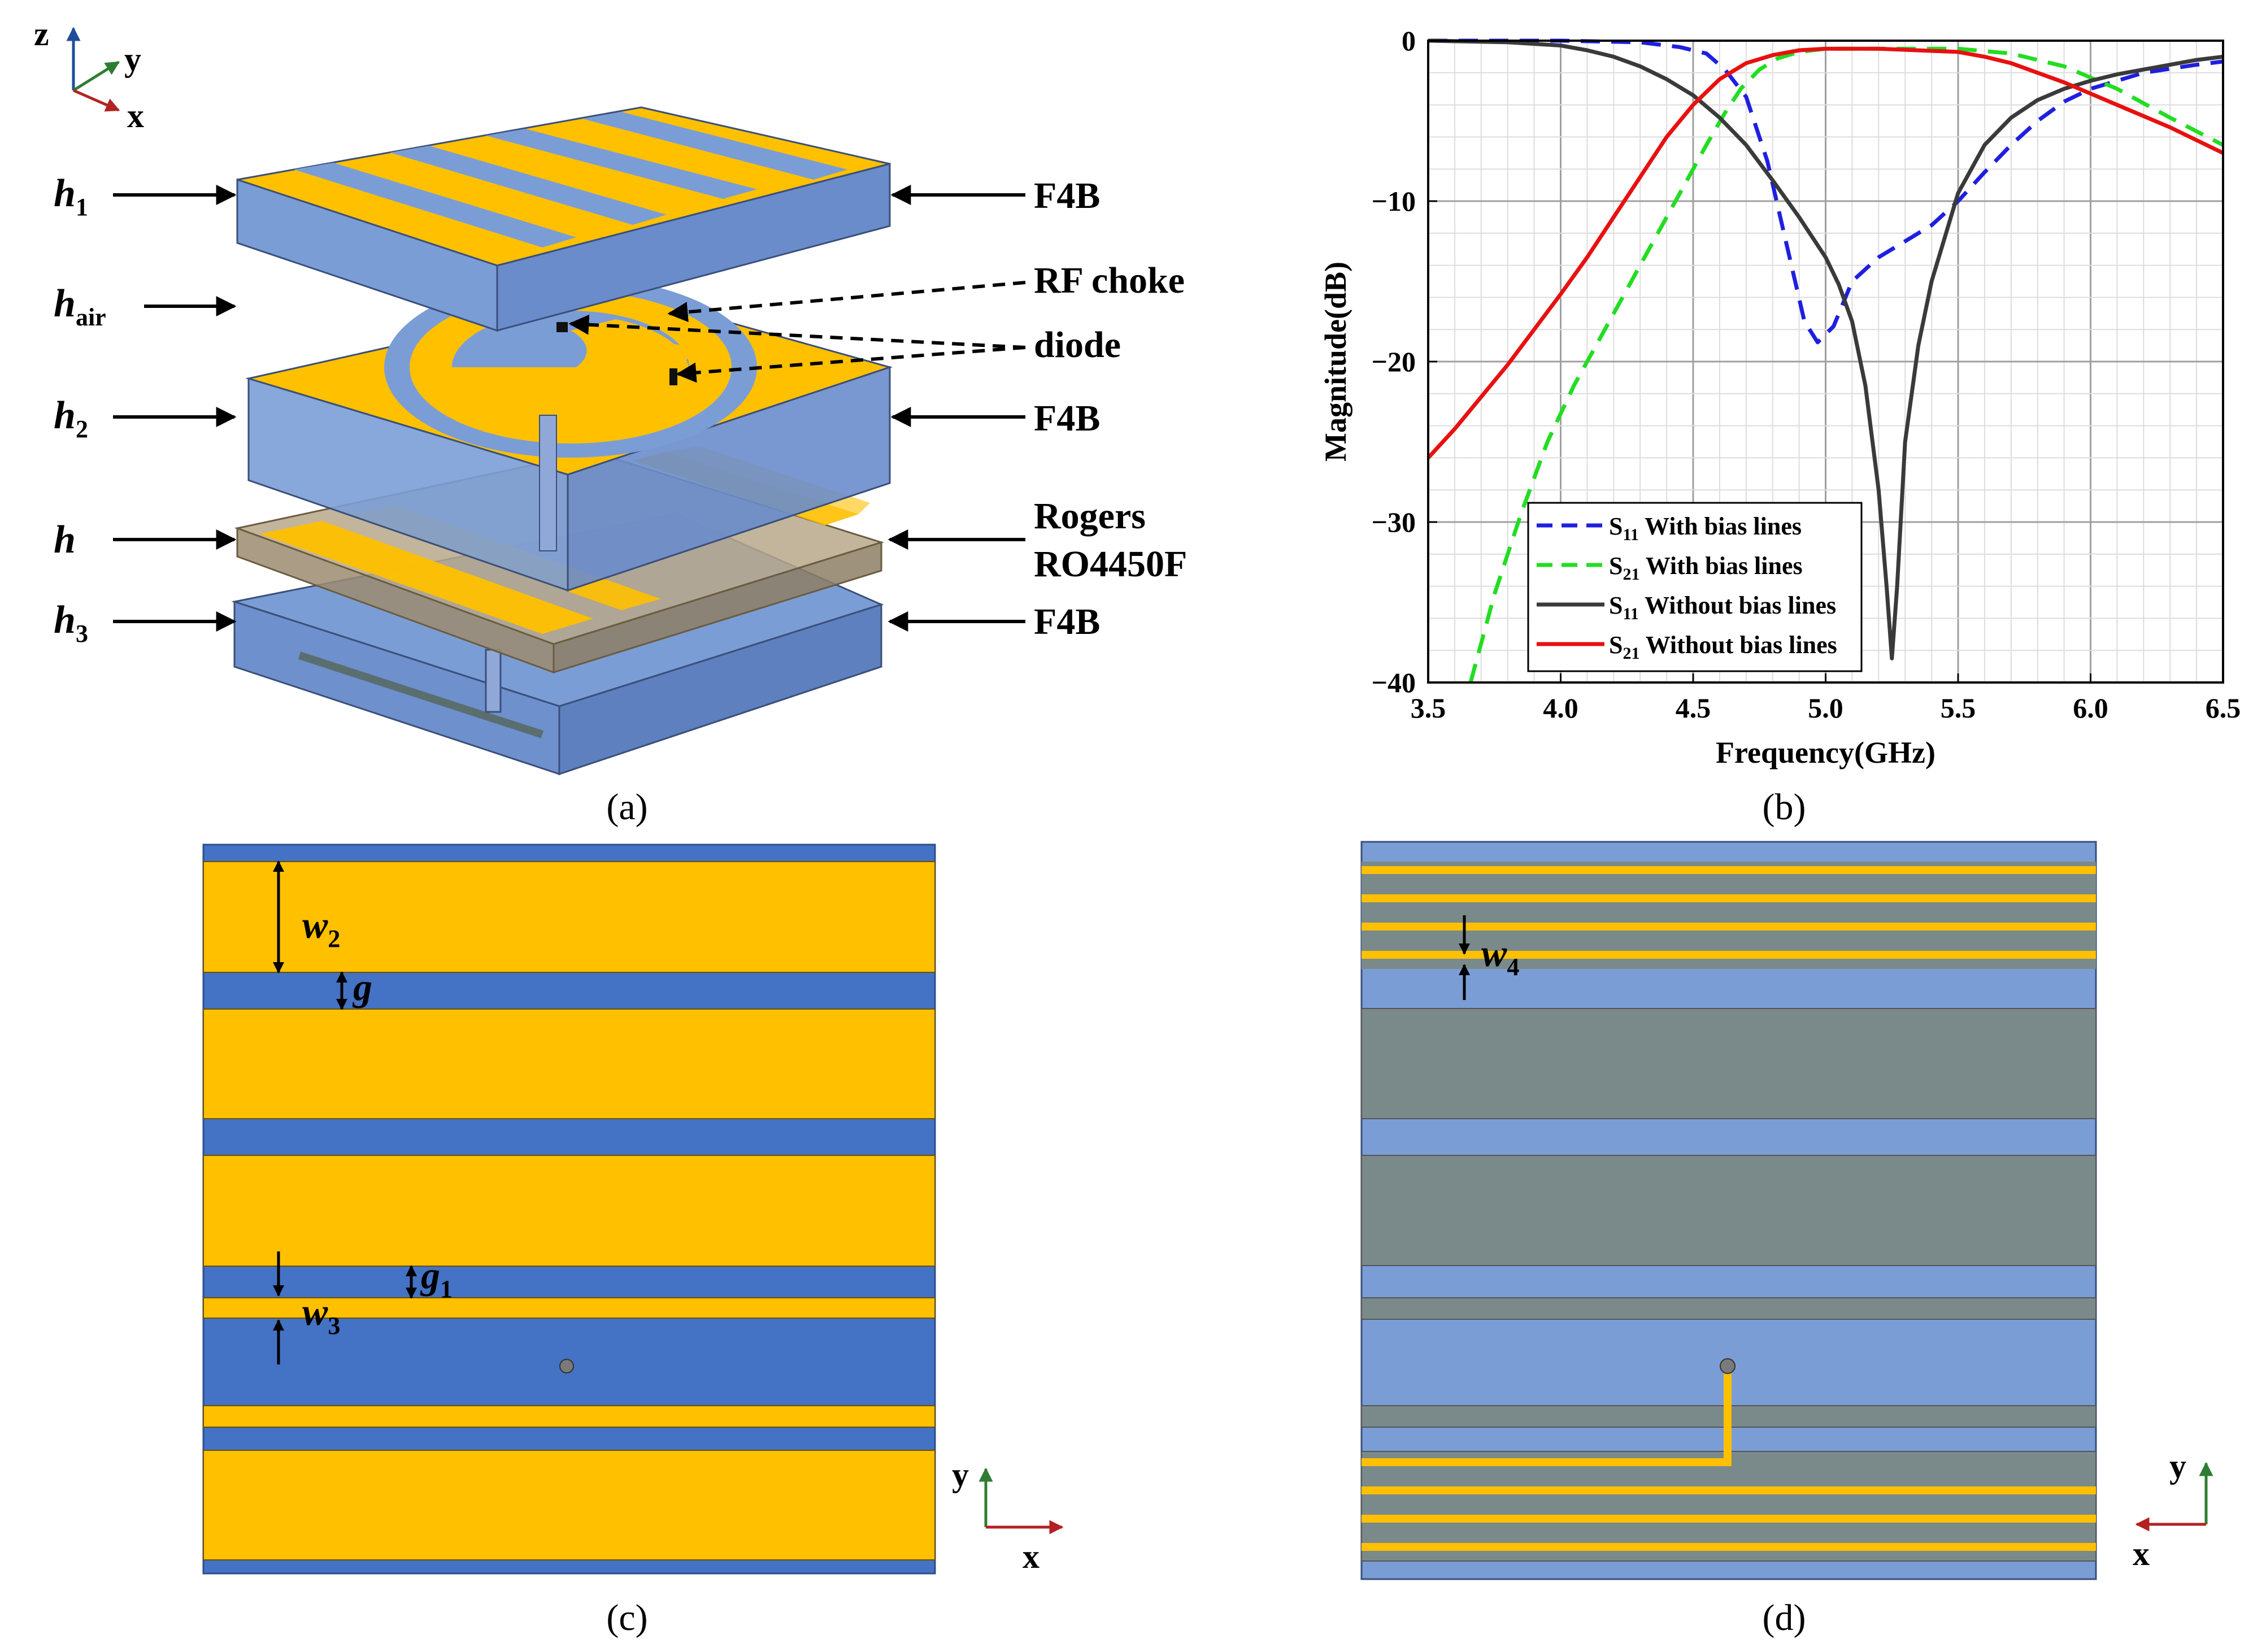 The height and width of the screenshot is (1652, 2253). Describe the element at coordinates (1428, 708) in the screenshot. I see `x-tick-label: 3.5` at that location.